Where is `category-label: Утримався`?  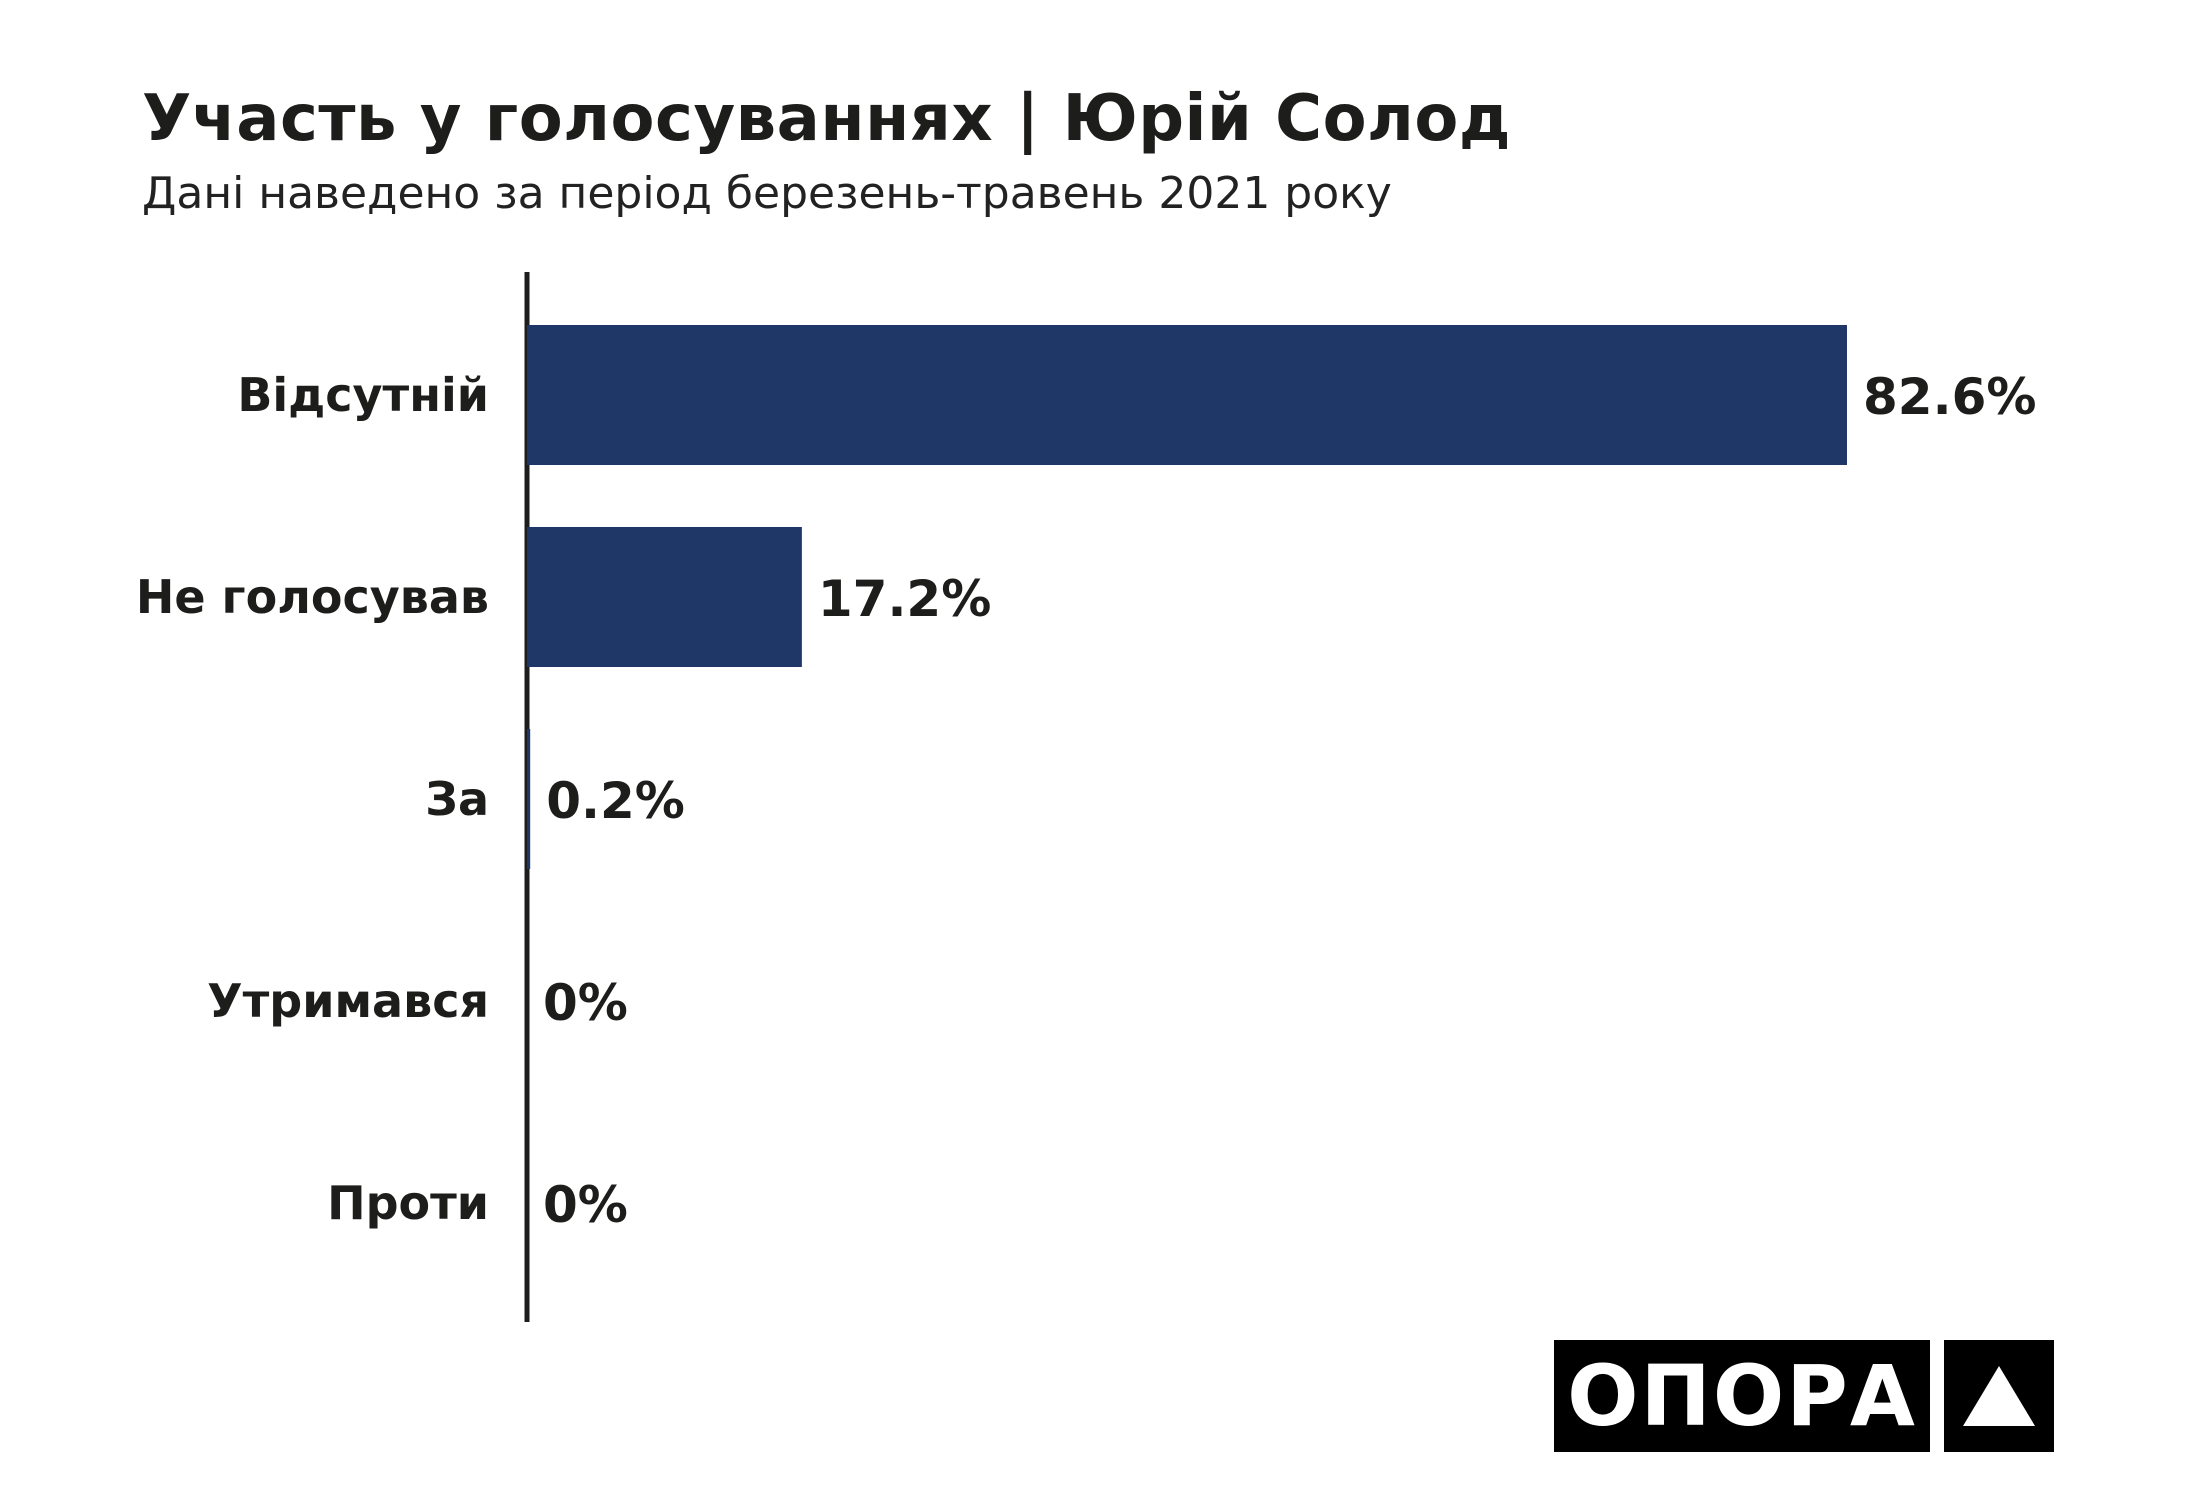
category-label: Утримався is located at coordinates (348, 1001).